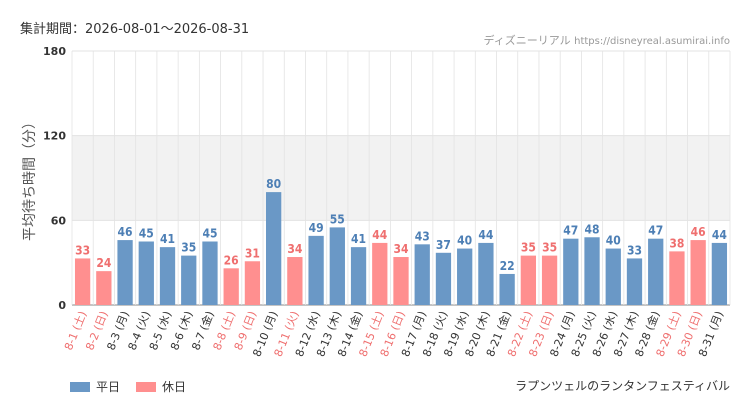  What do you see at coordinates (174, 387) in the screenshot?
I see `legend-label-holiday: 休日` at bounding box center [174, 387].